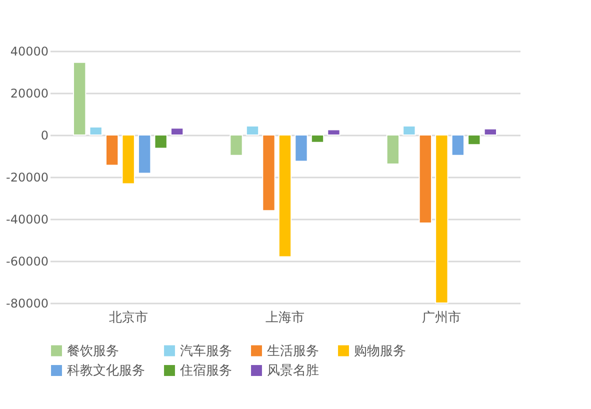 This screenshot has width=591, height=409. I want to click on legend-label: 餐饮服务, so click(93, 351).